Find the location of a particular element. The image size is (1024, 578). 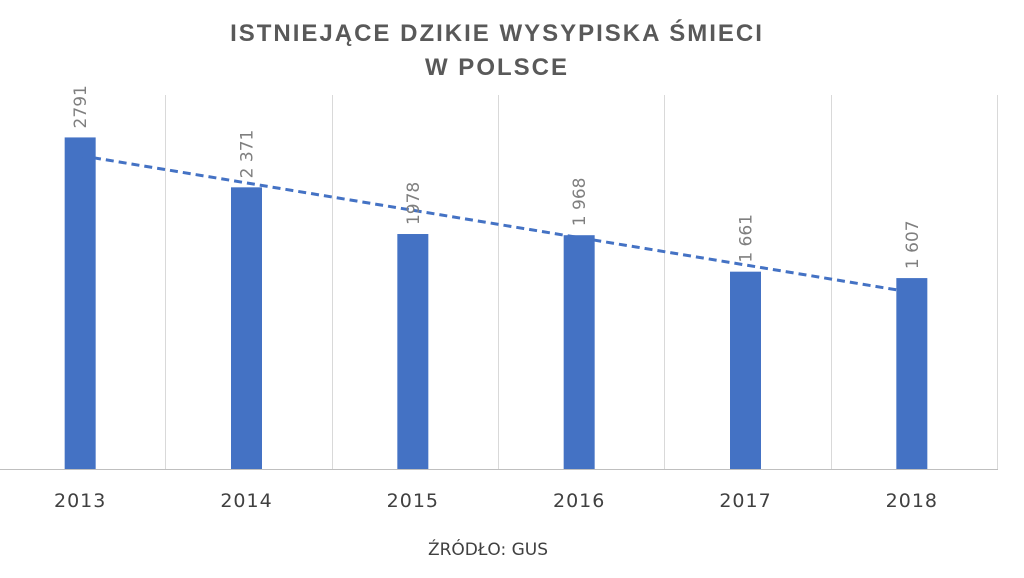

chart-title-line-2: W POLSCE is located at coordinates (497, 67).